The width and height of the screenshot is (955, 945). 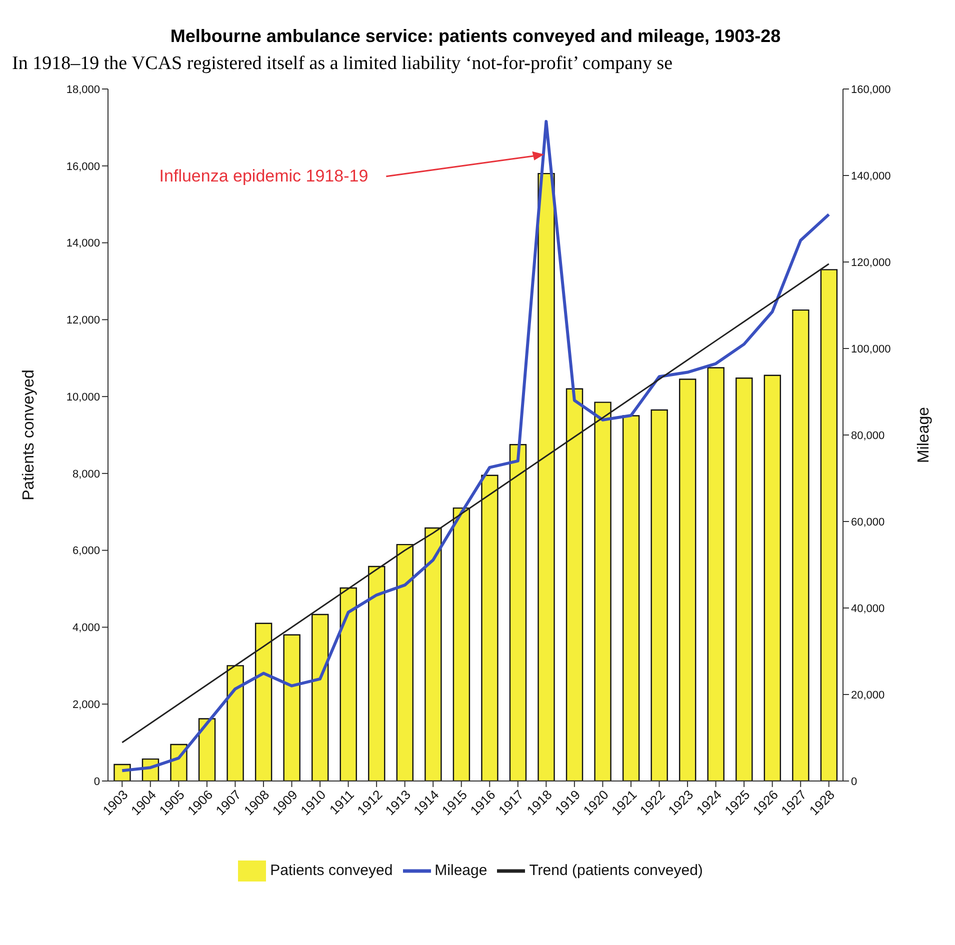 What do you see at coordinates (86, 551) in the screenshot?
I see `y-tick-label: 6,000` at bounding box center [86, 551].